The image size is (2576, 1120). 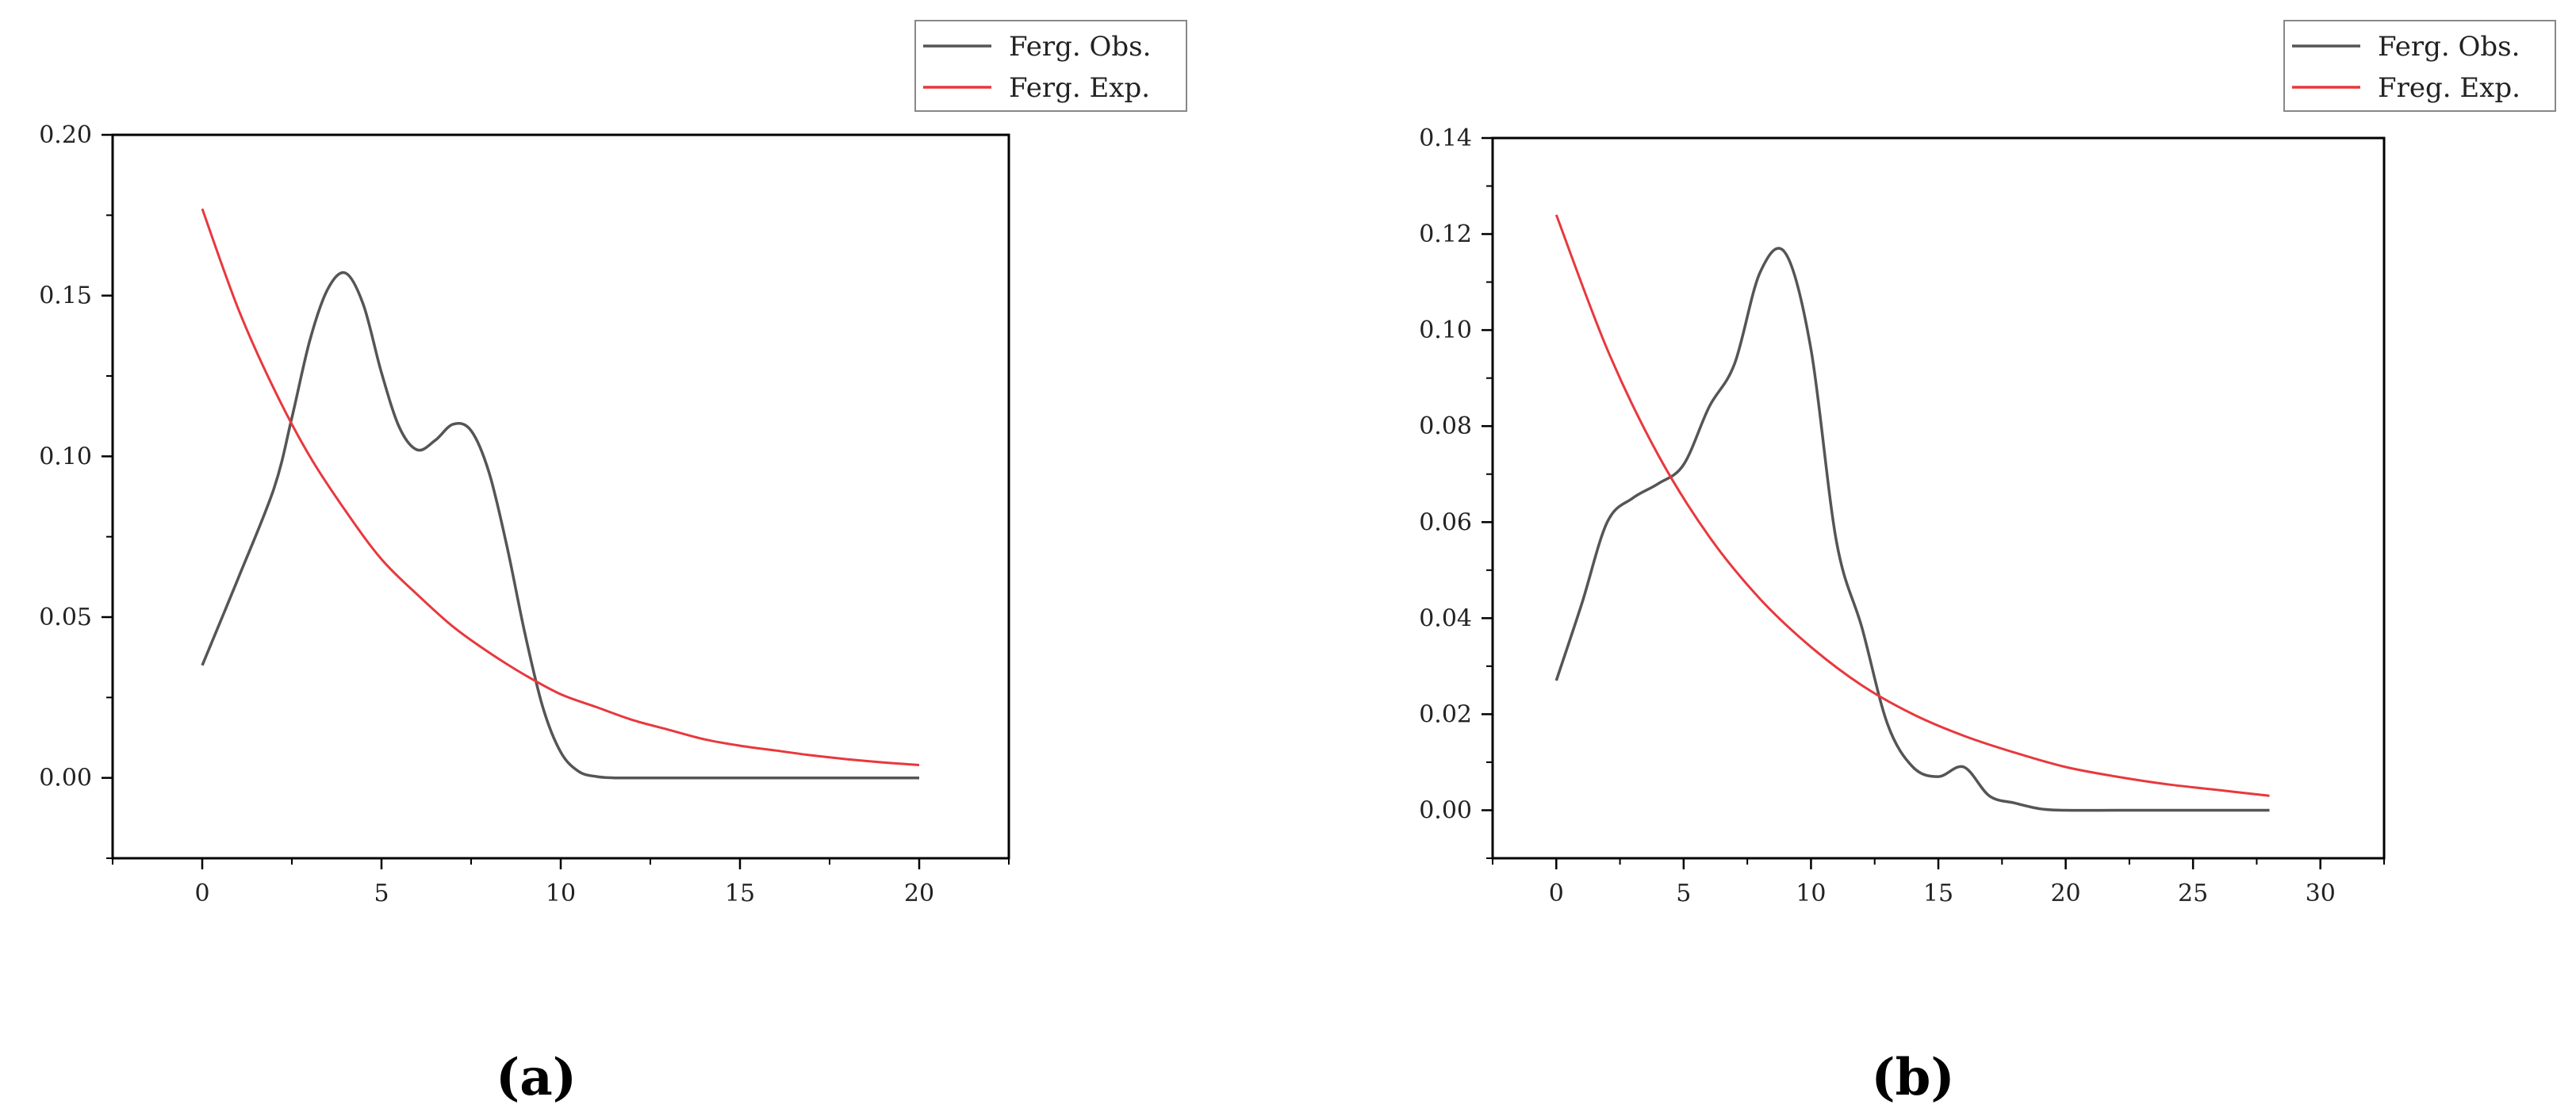 I want to click on x-tick-label: 25, so click(x=2193, y=894).